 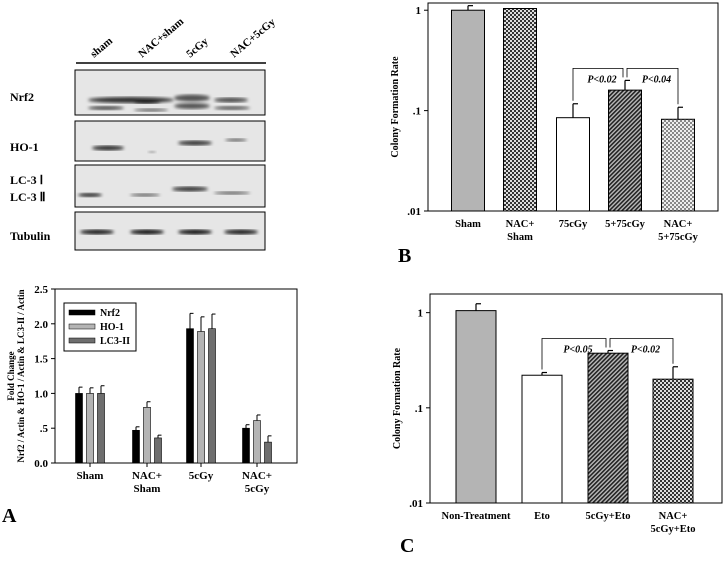 I want to click on row-label-0: Nrf2, so click(x=22, y=97).